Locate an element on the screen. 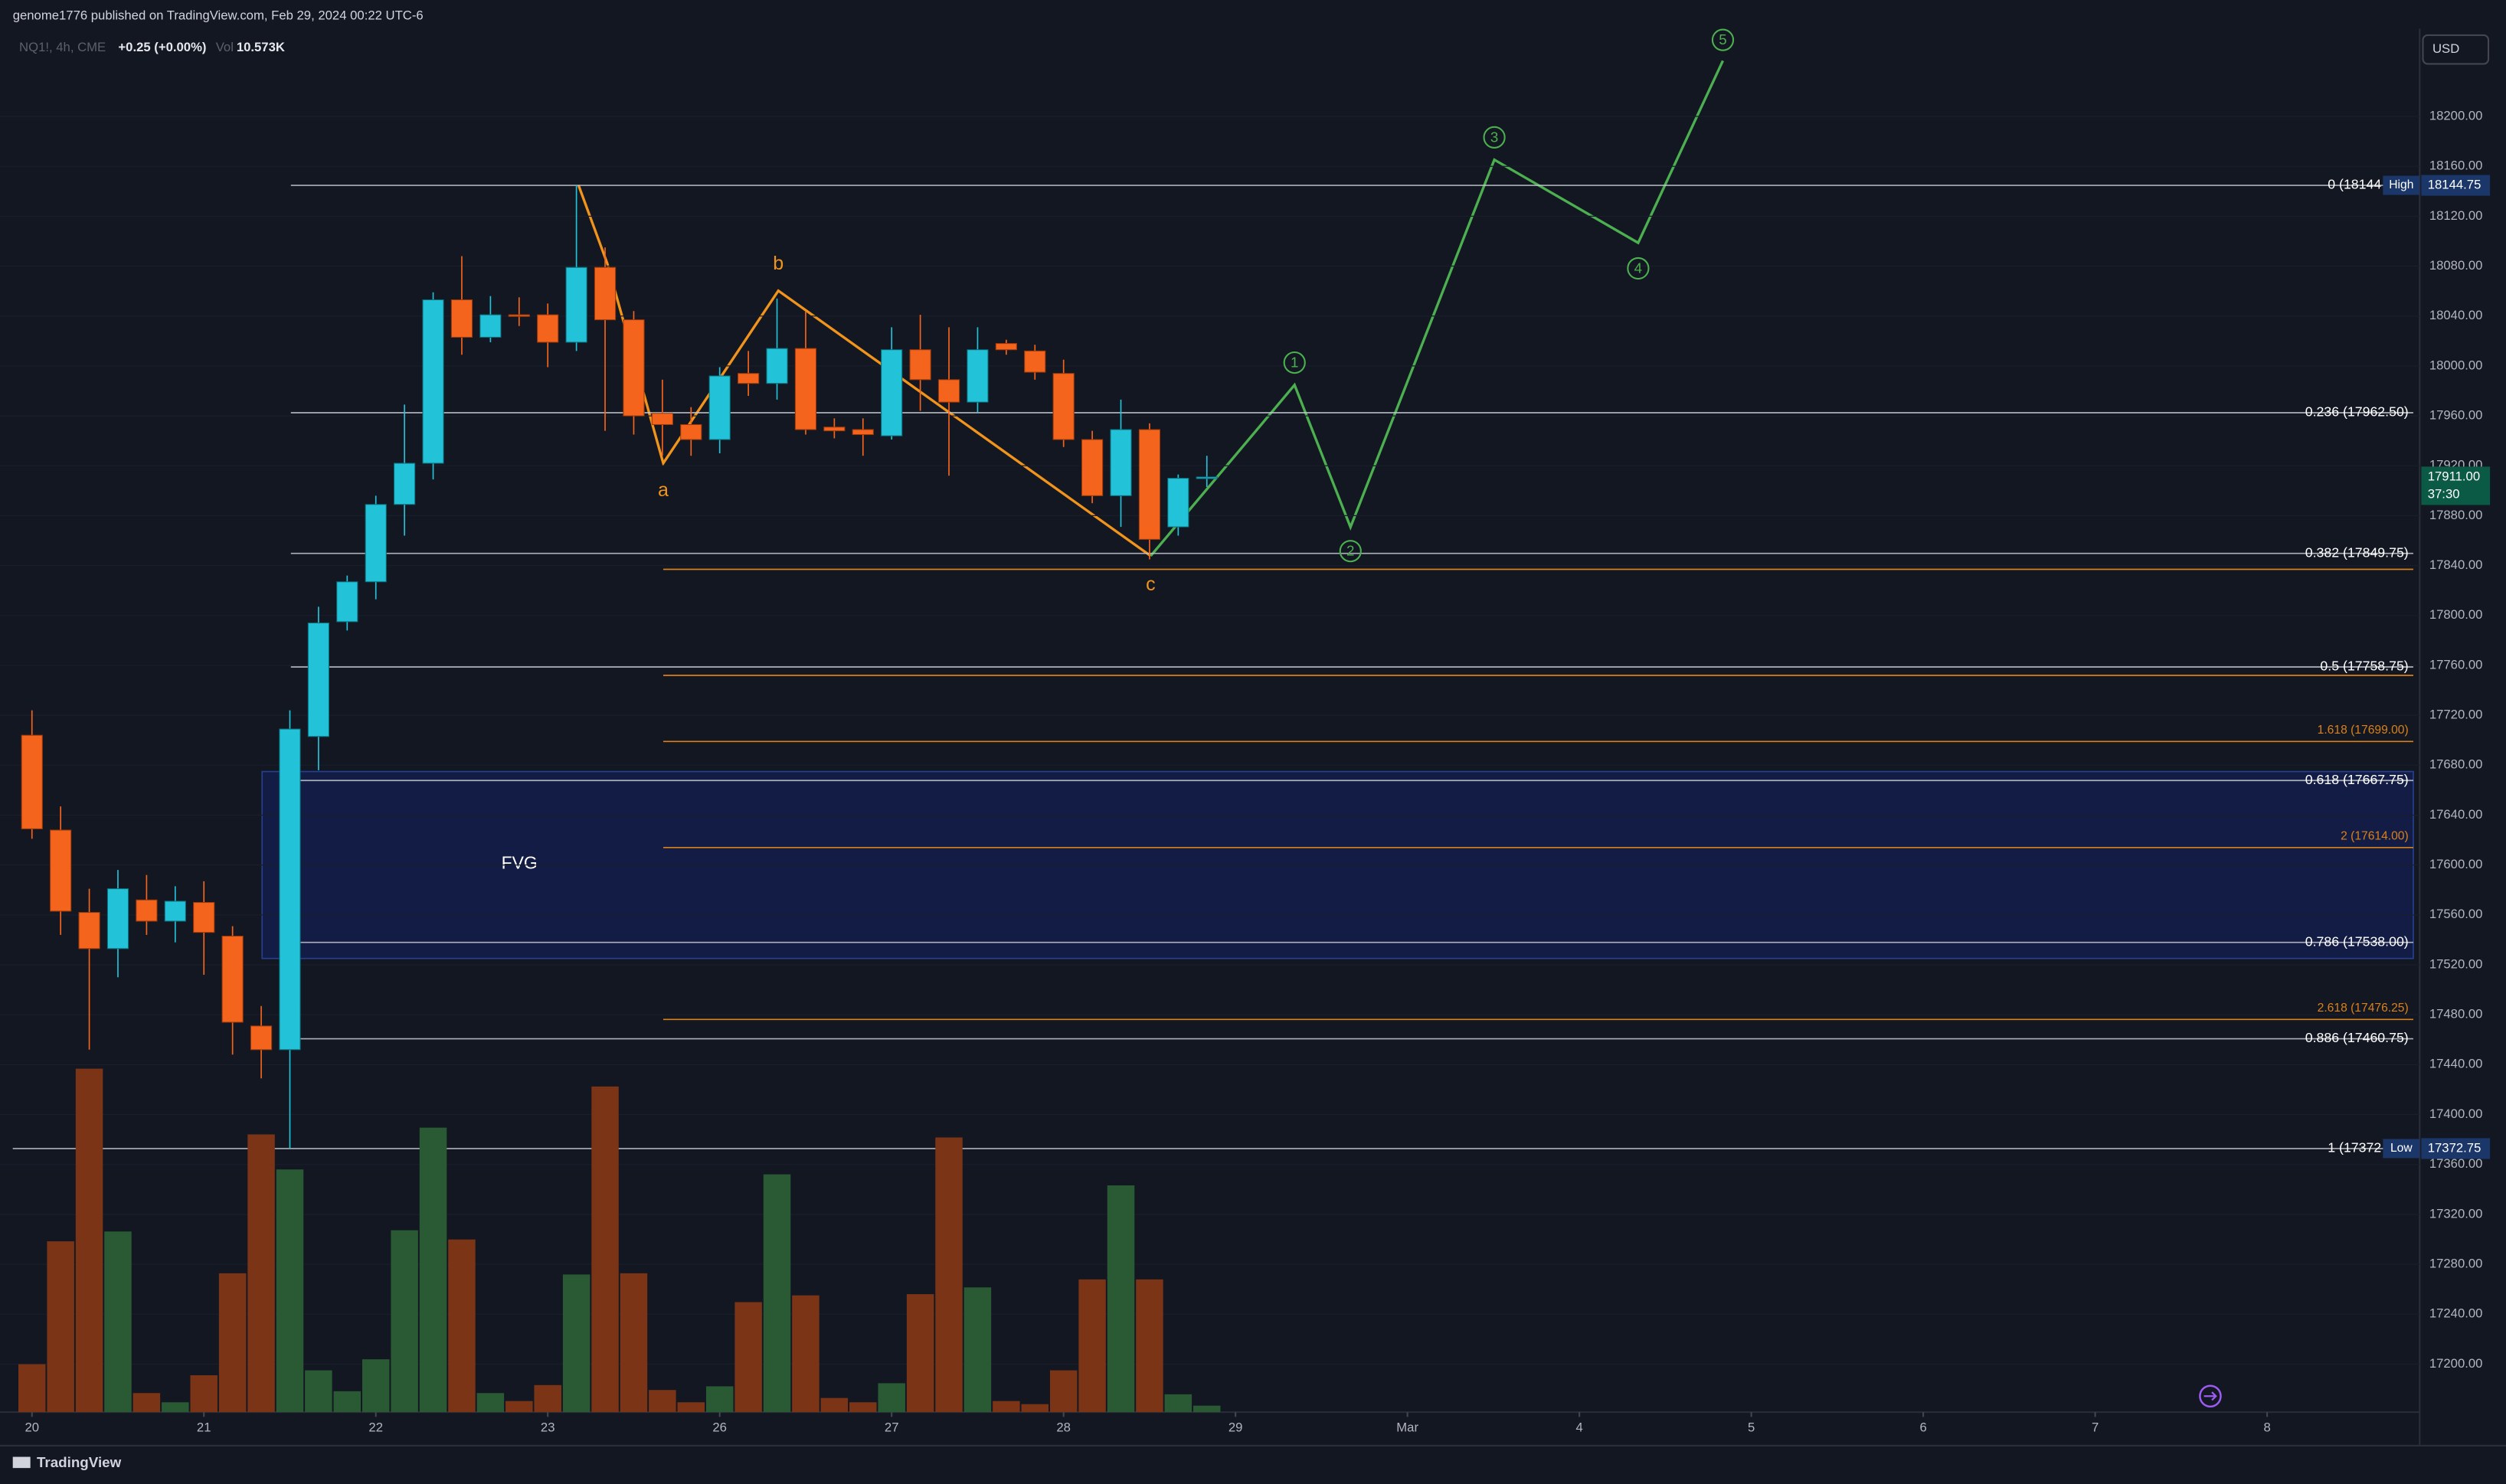 The width and height of the screenshot is (2506, 1484). currency: USD is located at coordinates (2445, 48).